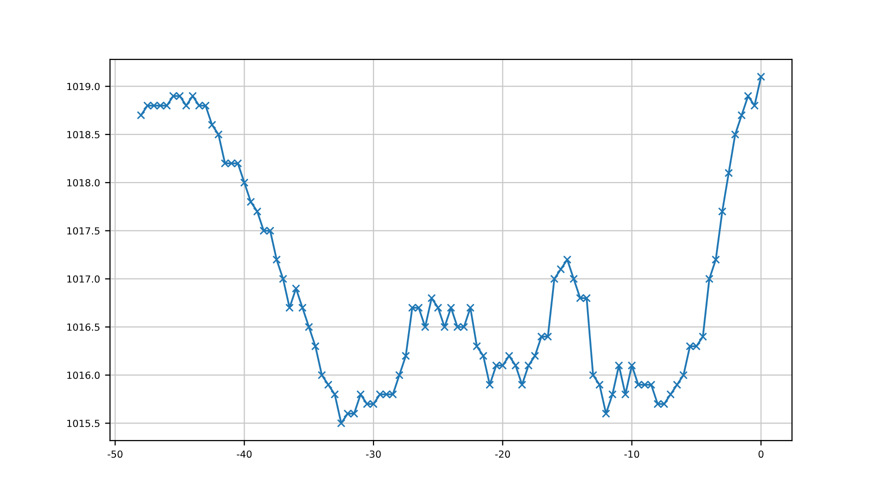 The image size is (880, 495). Describe the element at coordinates (761, 454) in the screenshot. I see `x-tick-label: 0` at that location.